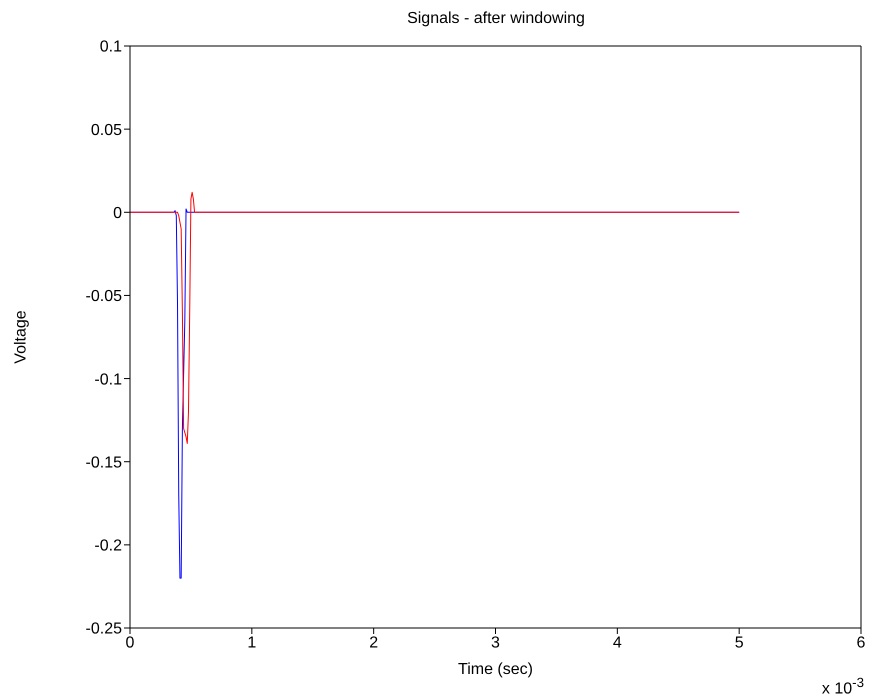  Describe the element at coordinates (108, 546) in the screenshot. I see `y-tick-label: -0.2` at that location.